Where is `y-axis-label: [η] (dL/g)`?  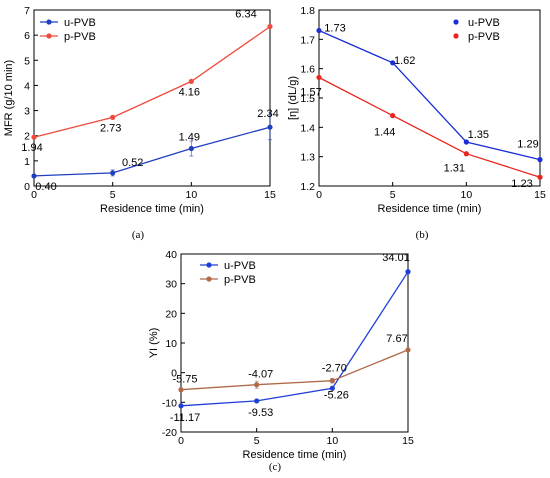
y-axis-label: [η] (dL/g) is located at coordinates (293, 98).